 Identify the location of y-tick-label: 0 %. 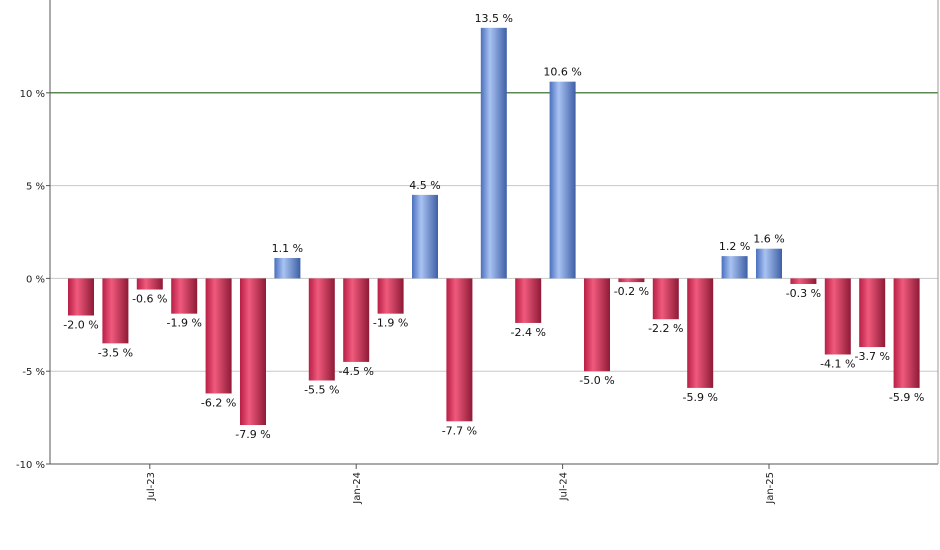
(35, 279).